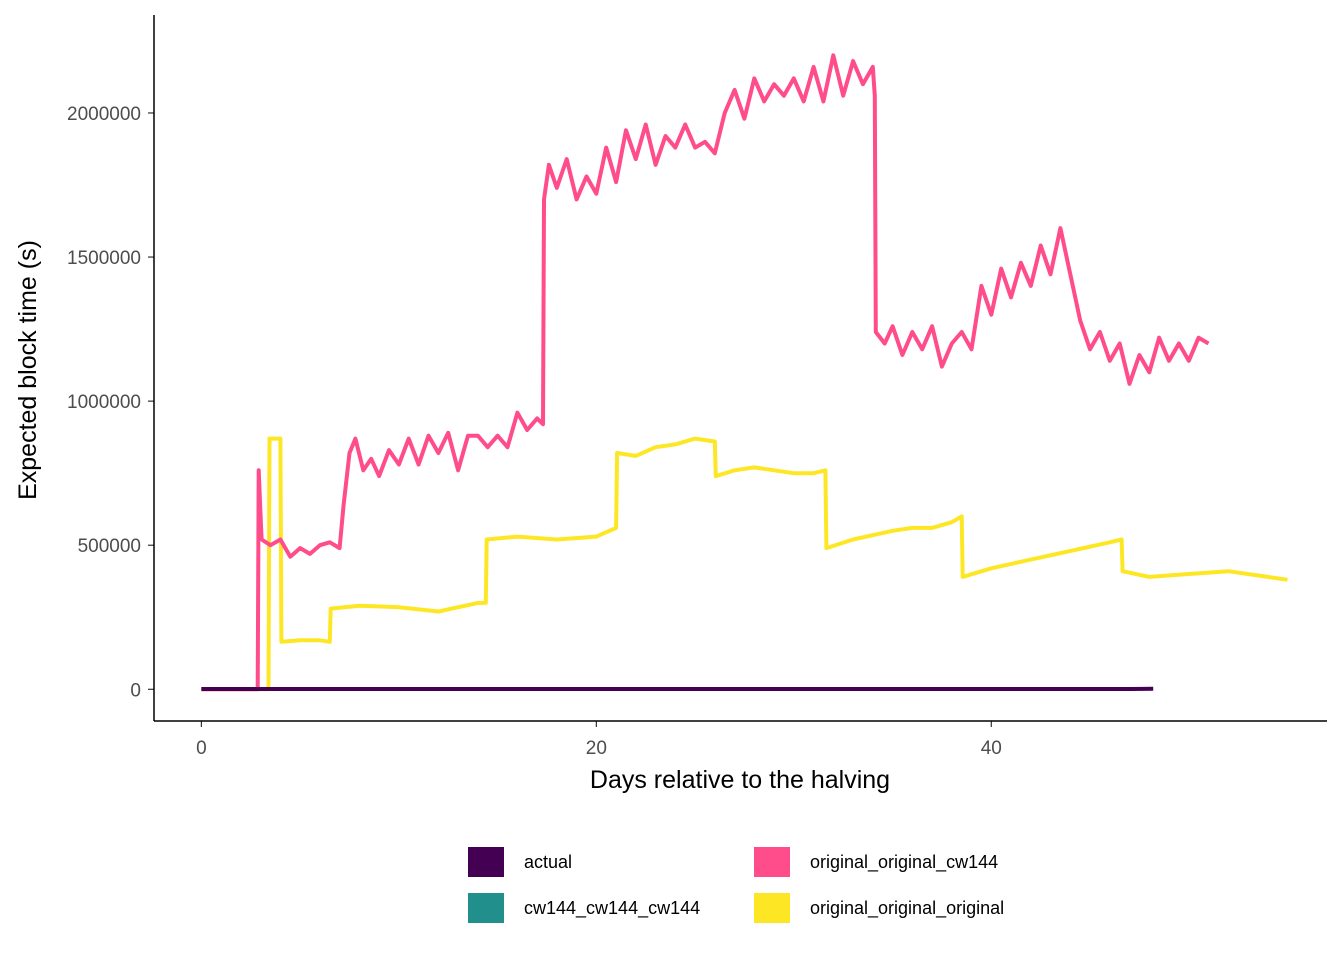 This screenshot has height=960, width=1344. Describe the element at coordinates (201, 748) in the screenshot. I see `x-tick-label: 0` at that location.